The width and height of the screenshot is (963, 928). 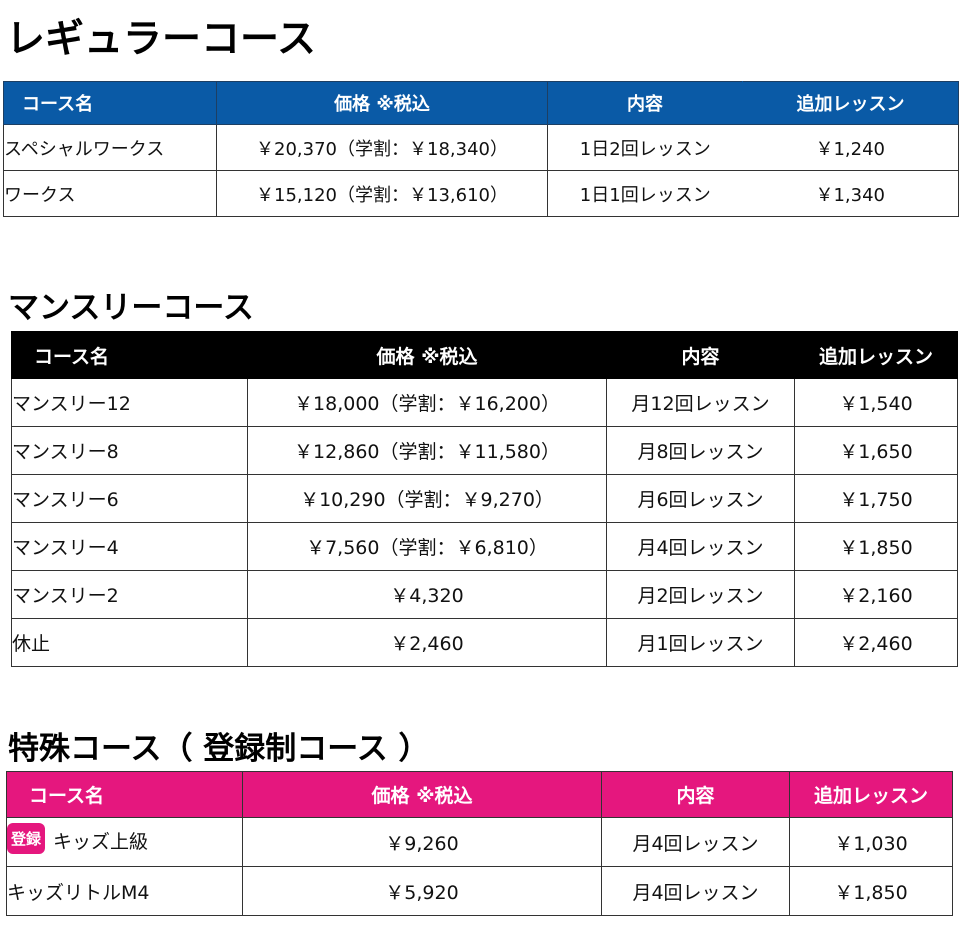 What do you see at coordinates (850, 193) in the screenshot?
I see `course-extra: ￥1,340` at bounding box center [850, 193].